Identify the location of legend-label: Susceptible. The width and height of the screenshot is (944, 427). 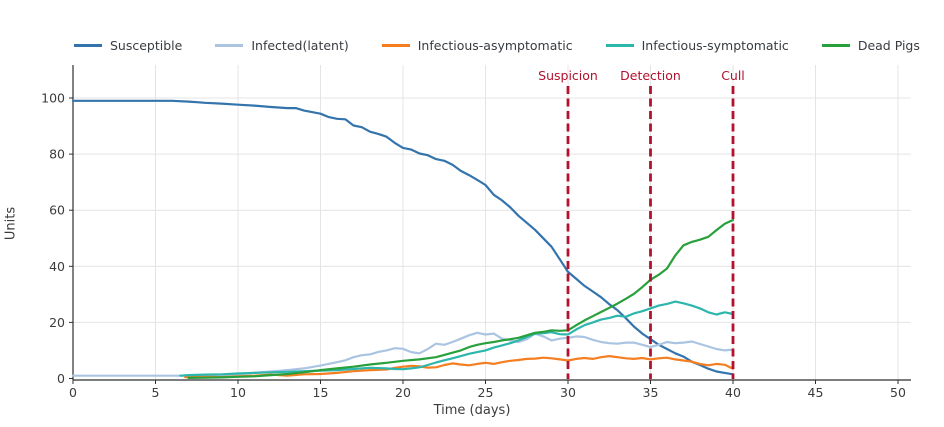
(146, 45).